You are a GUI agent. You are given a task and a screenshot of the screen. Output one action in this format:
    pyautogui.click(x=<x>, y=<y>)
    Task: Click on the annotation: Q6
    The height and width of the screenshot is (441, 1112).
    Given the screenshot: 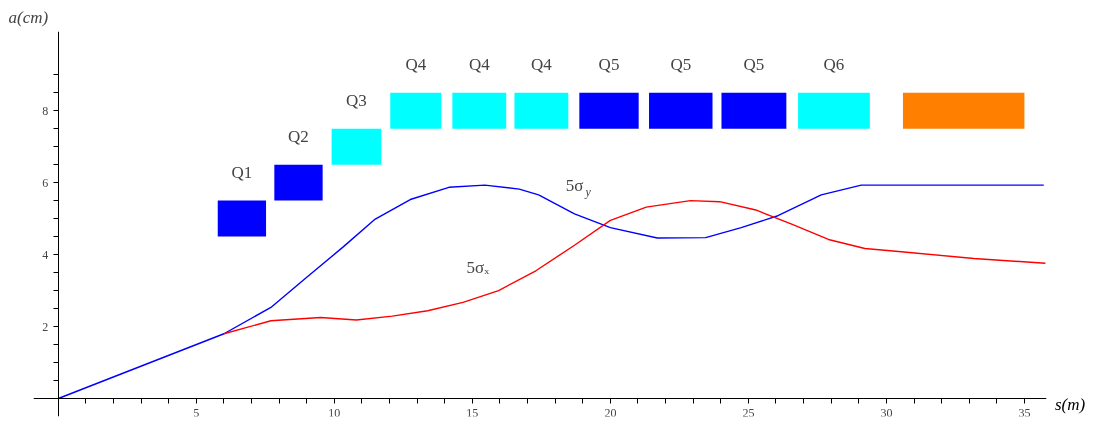 What is the action you would take?
    pyautogui.click(x=834, y=65)
    